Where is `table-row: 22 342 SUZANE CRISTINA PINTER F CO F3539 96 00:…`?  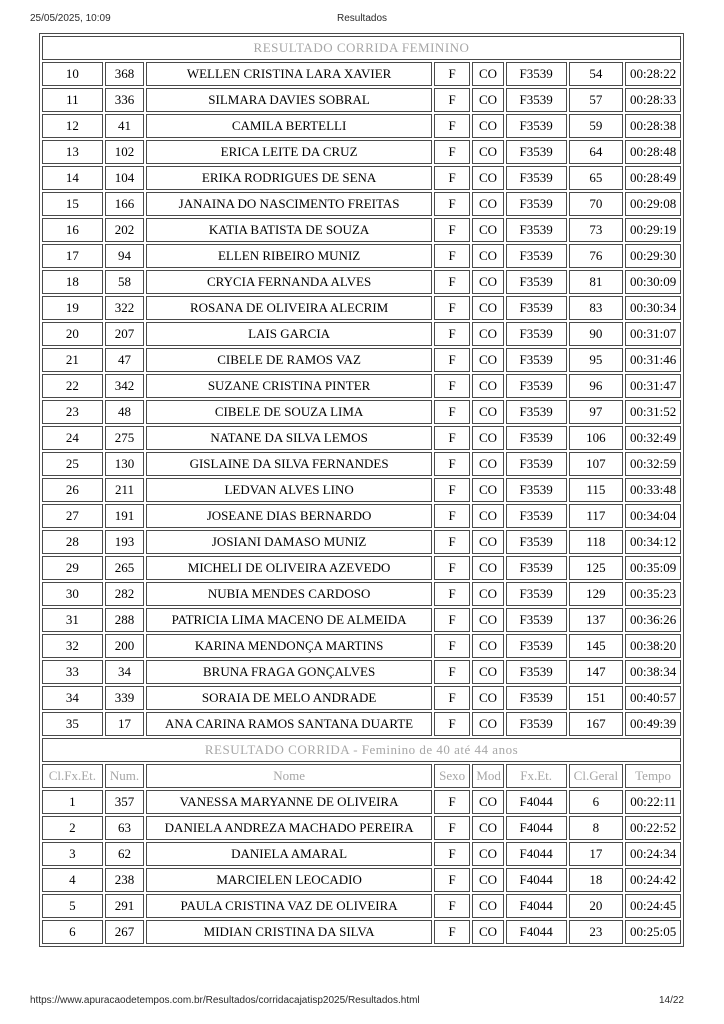
table-row: 22 342 SUZANE CRISTINA PINTER F CO F3539 96 00:… is located at coordinates (361, 386).